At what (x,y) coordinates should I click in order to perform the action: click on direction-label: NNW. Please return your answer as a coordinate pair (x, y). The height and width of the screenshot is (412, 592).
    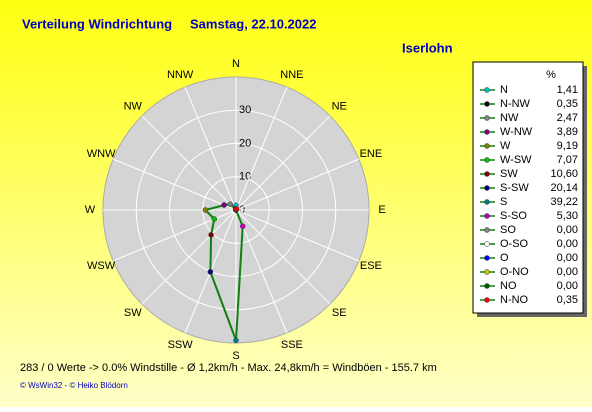
    Looking at the image, I should click on (180, 75).